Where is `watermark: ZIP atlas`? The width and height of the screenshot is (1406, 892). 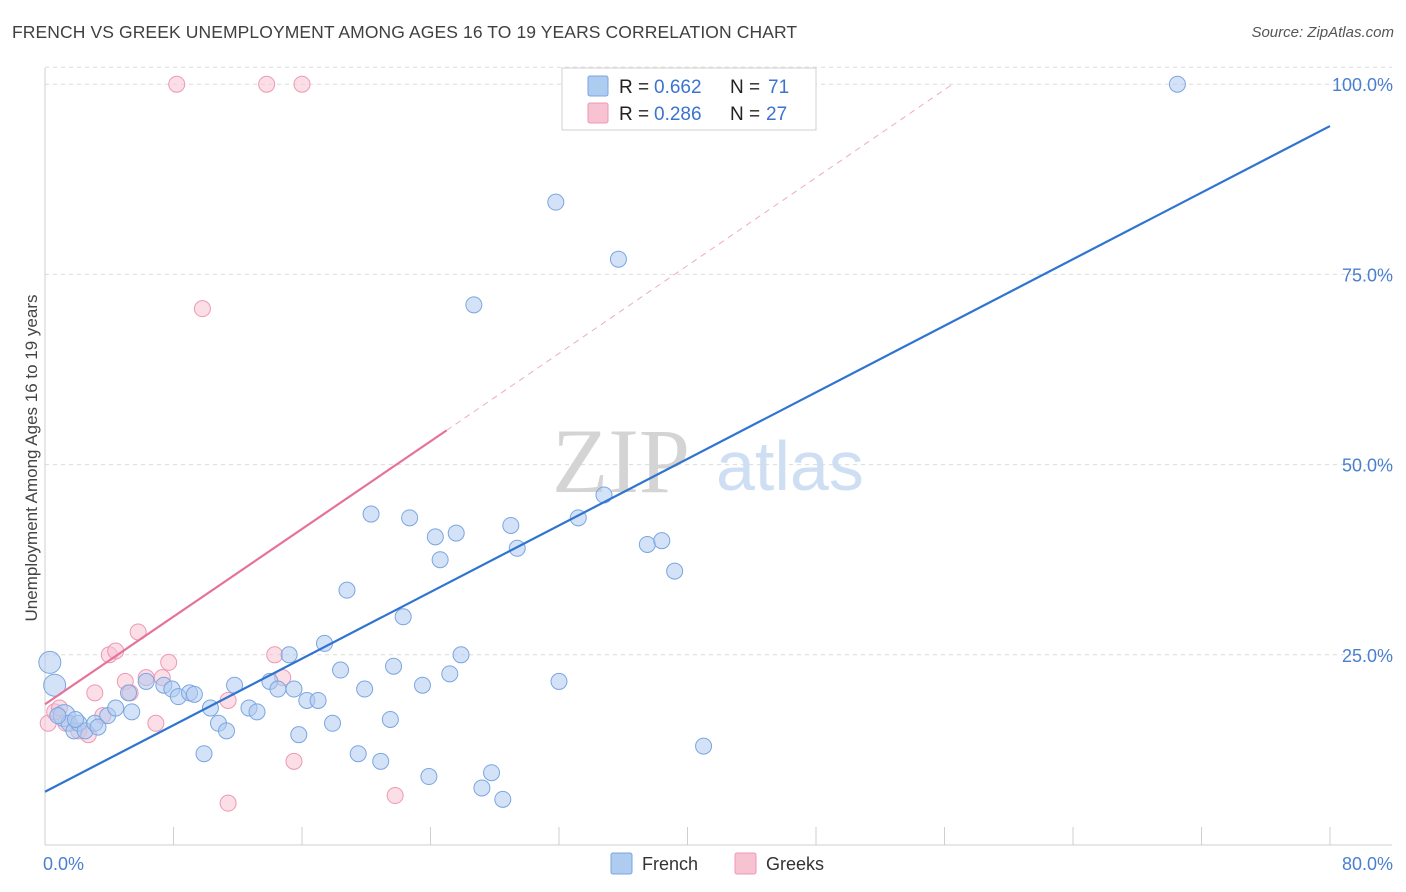 watermark: ZIP atlas is located at coordinates (708, 461).